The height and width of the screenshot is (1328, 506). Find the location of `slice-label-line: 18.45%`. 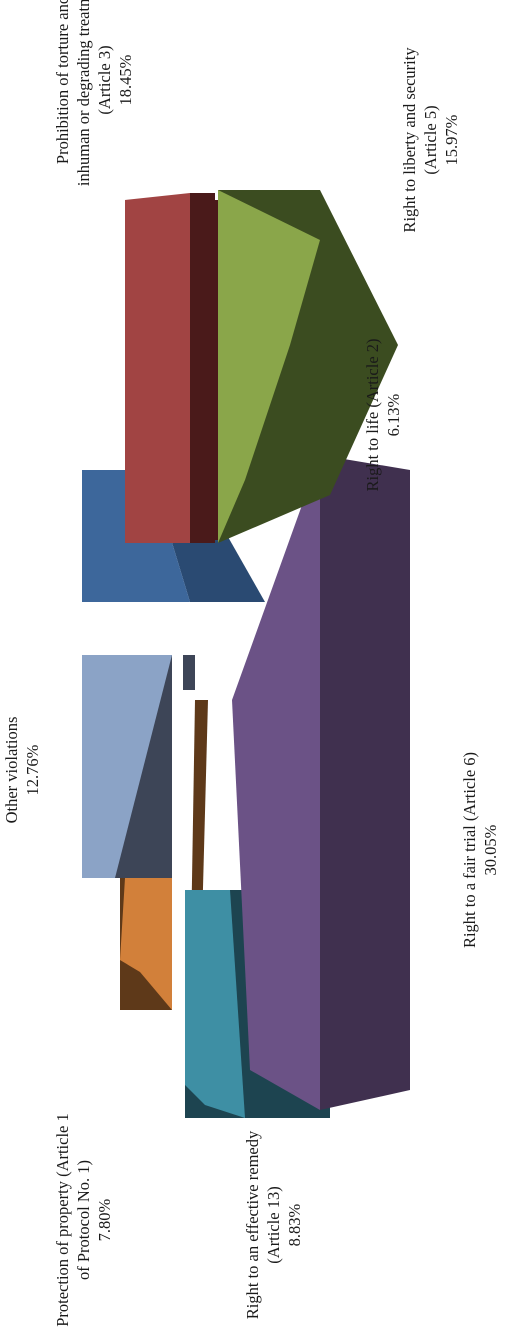

slice-label-line: 18.45% is located at coordinates (125, 79).